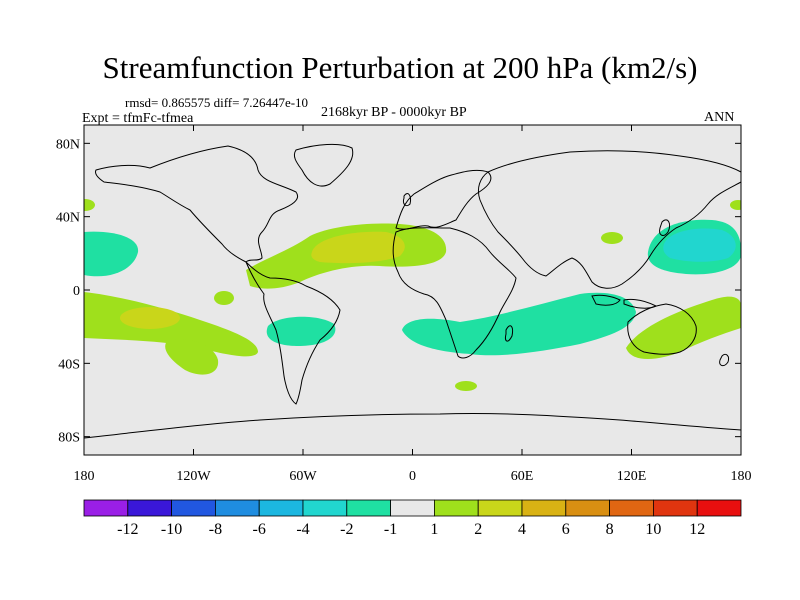 This screenshot has width=800, height=600. Describe the element at coordinates (150, 318) in the screenshot. I see `contour-region-southeast-pacific-core` at that location.